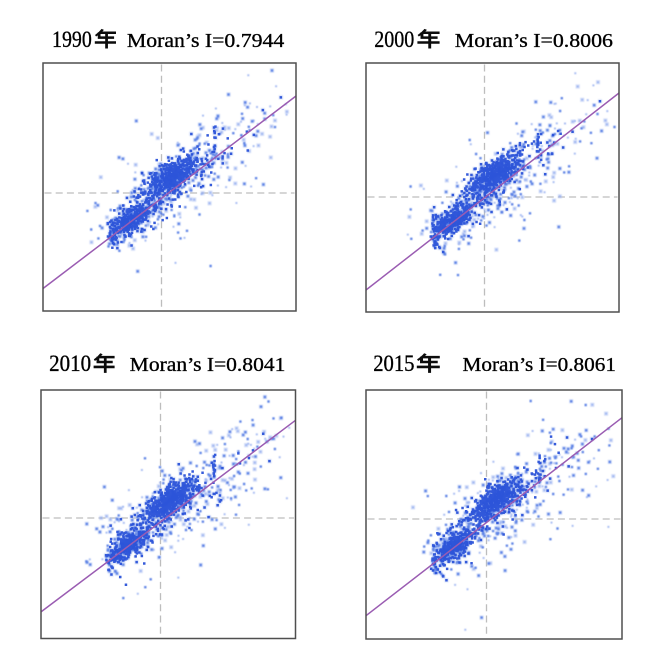  What do you see at coordinates (534, 41) in the screenshot?
I see `svg-text: Moran’s I=0.8006` at bounding box center [534, 41].